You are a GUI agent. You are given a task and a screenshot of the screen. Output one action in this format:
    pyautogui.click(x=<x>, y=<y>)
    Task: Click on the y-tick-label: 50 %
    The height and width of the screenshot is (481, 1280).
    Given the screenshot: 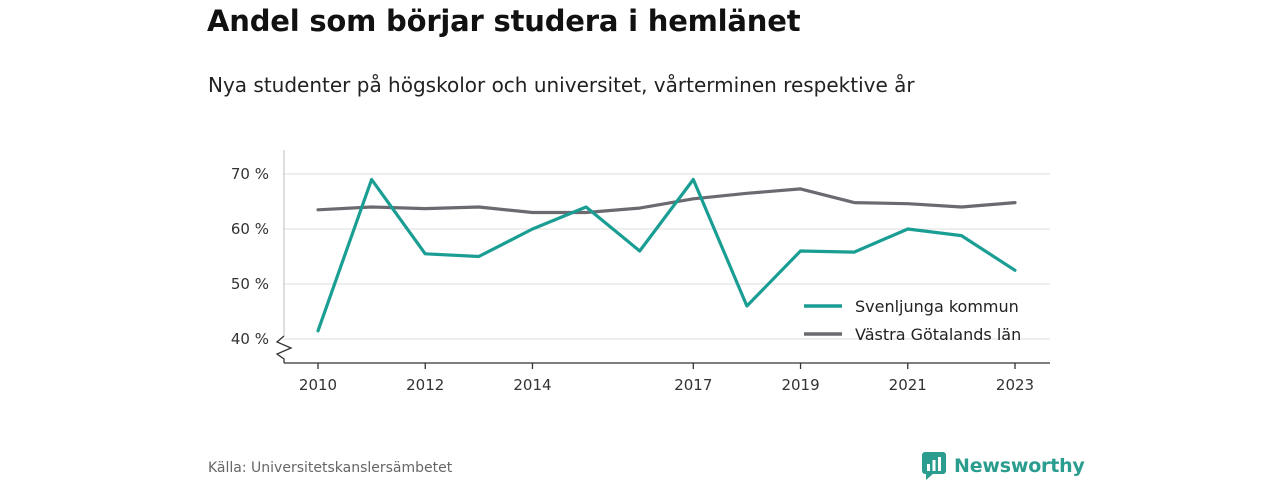 What is the action you would take?
    pyautogui.click(x=250, y=284)
    